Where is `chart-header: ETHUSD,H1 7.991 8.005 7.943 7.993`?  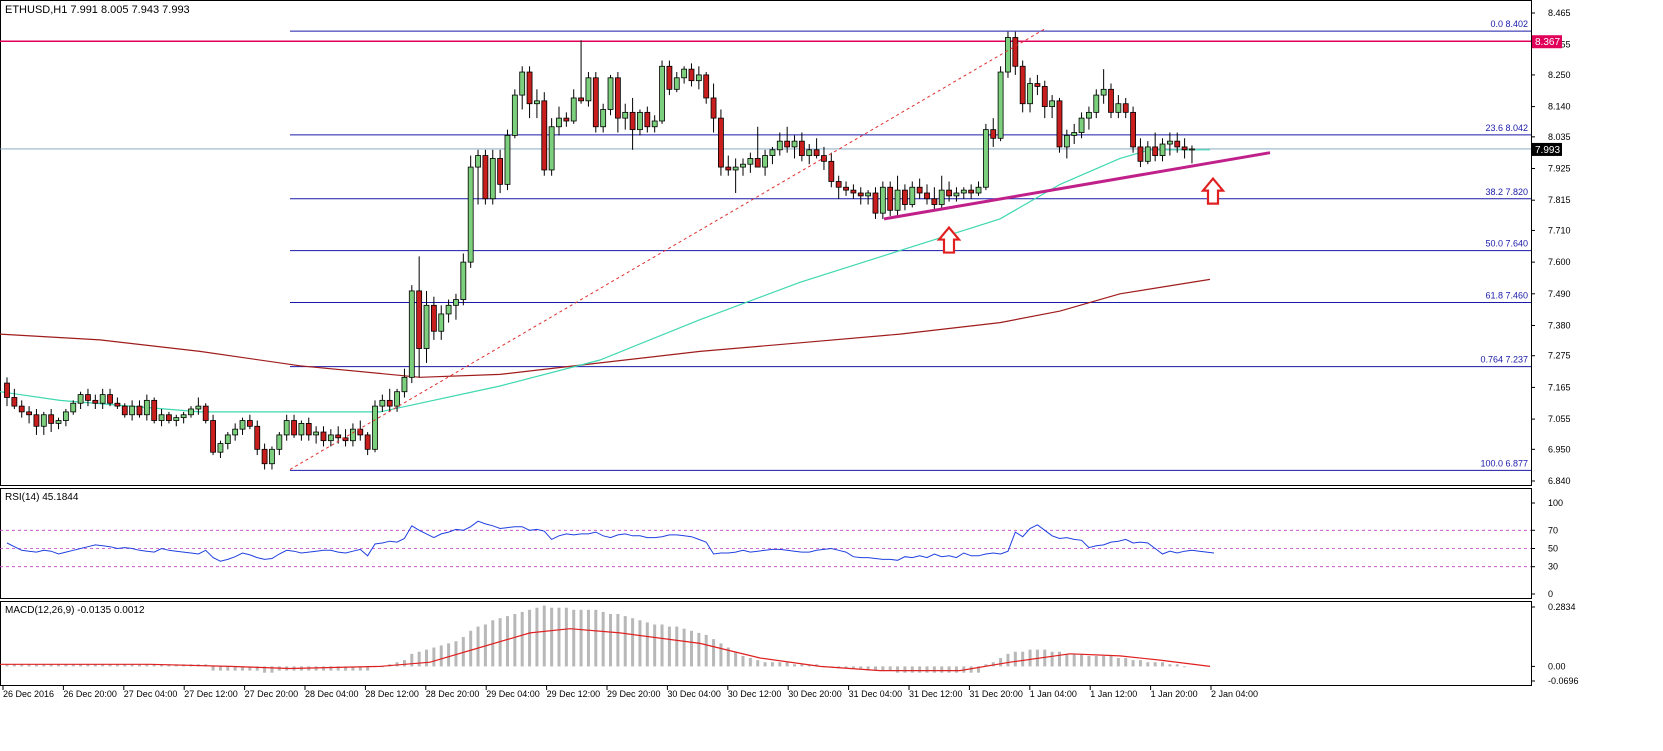
chart-header: ETHUSD,H1 7.991 8.005 7.943 7.993 is located at coordinates (97, 10).